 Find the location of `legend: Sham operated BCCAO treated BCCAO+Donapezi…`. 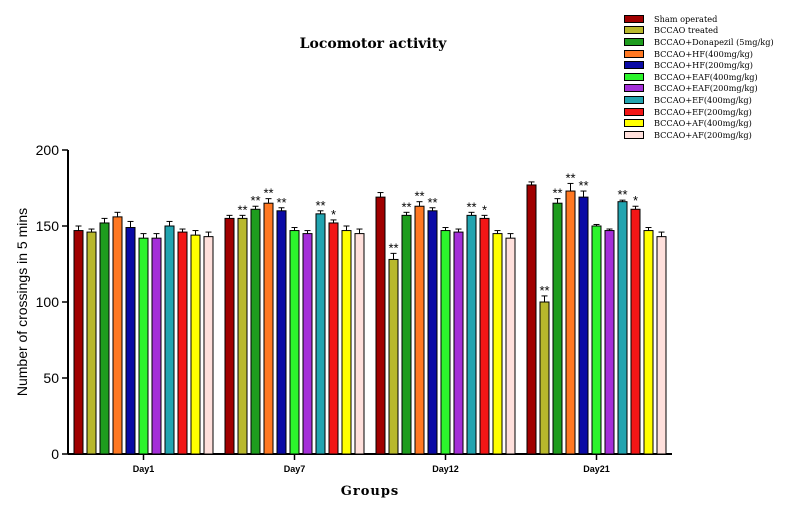

legend: Sham operated BCCAO treated BCCAO+Donapezi… is located at coordinates (712, 77).